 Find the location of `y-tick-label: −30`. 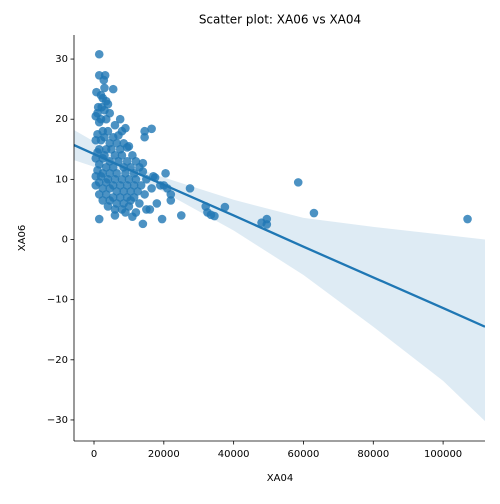

y-tick-label: −30 is located at coordinates (57, 420).